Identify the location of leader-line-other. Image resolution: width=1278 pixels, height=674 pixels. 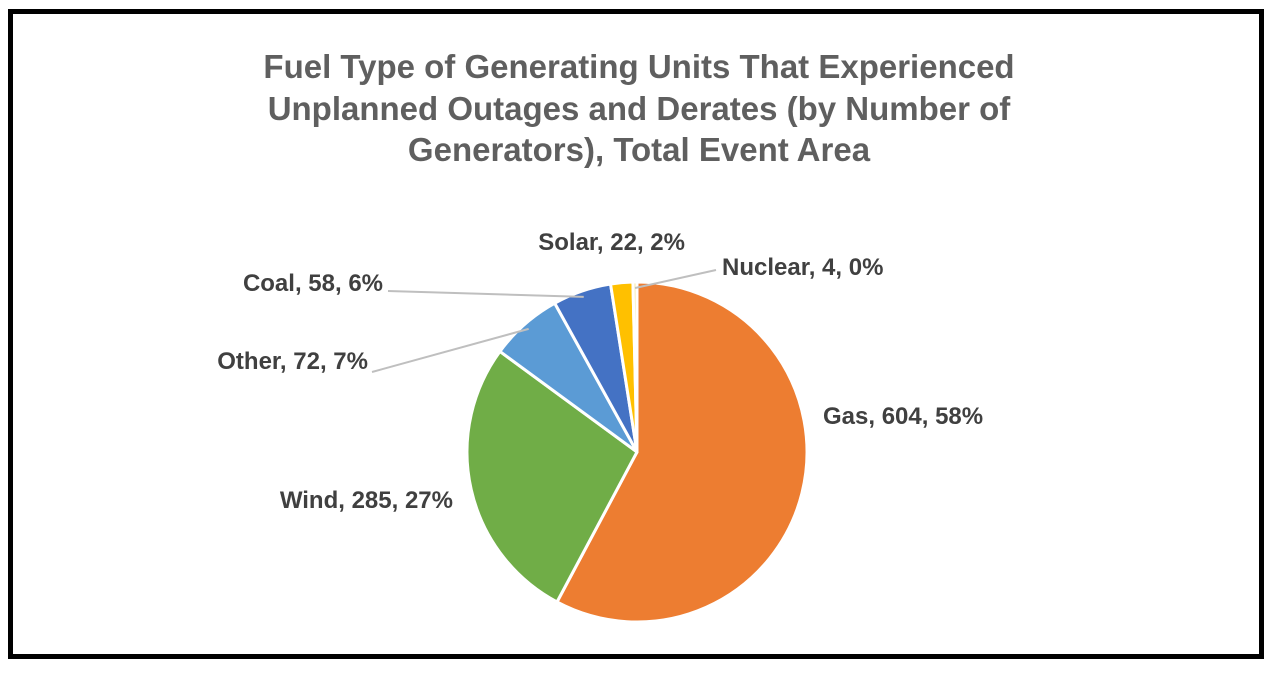
(450, 350).